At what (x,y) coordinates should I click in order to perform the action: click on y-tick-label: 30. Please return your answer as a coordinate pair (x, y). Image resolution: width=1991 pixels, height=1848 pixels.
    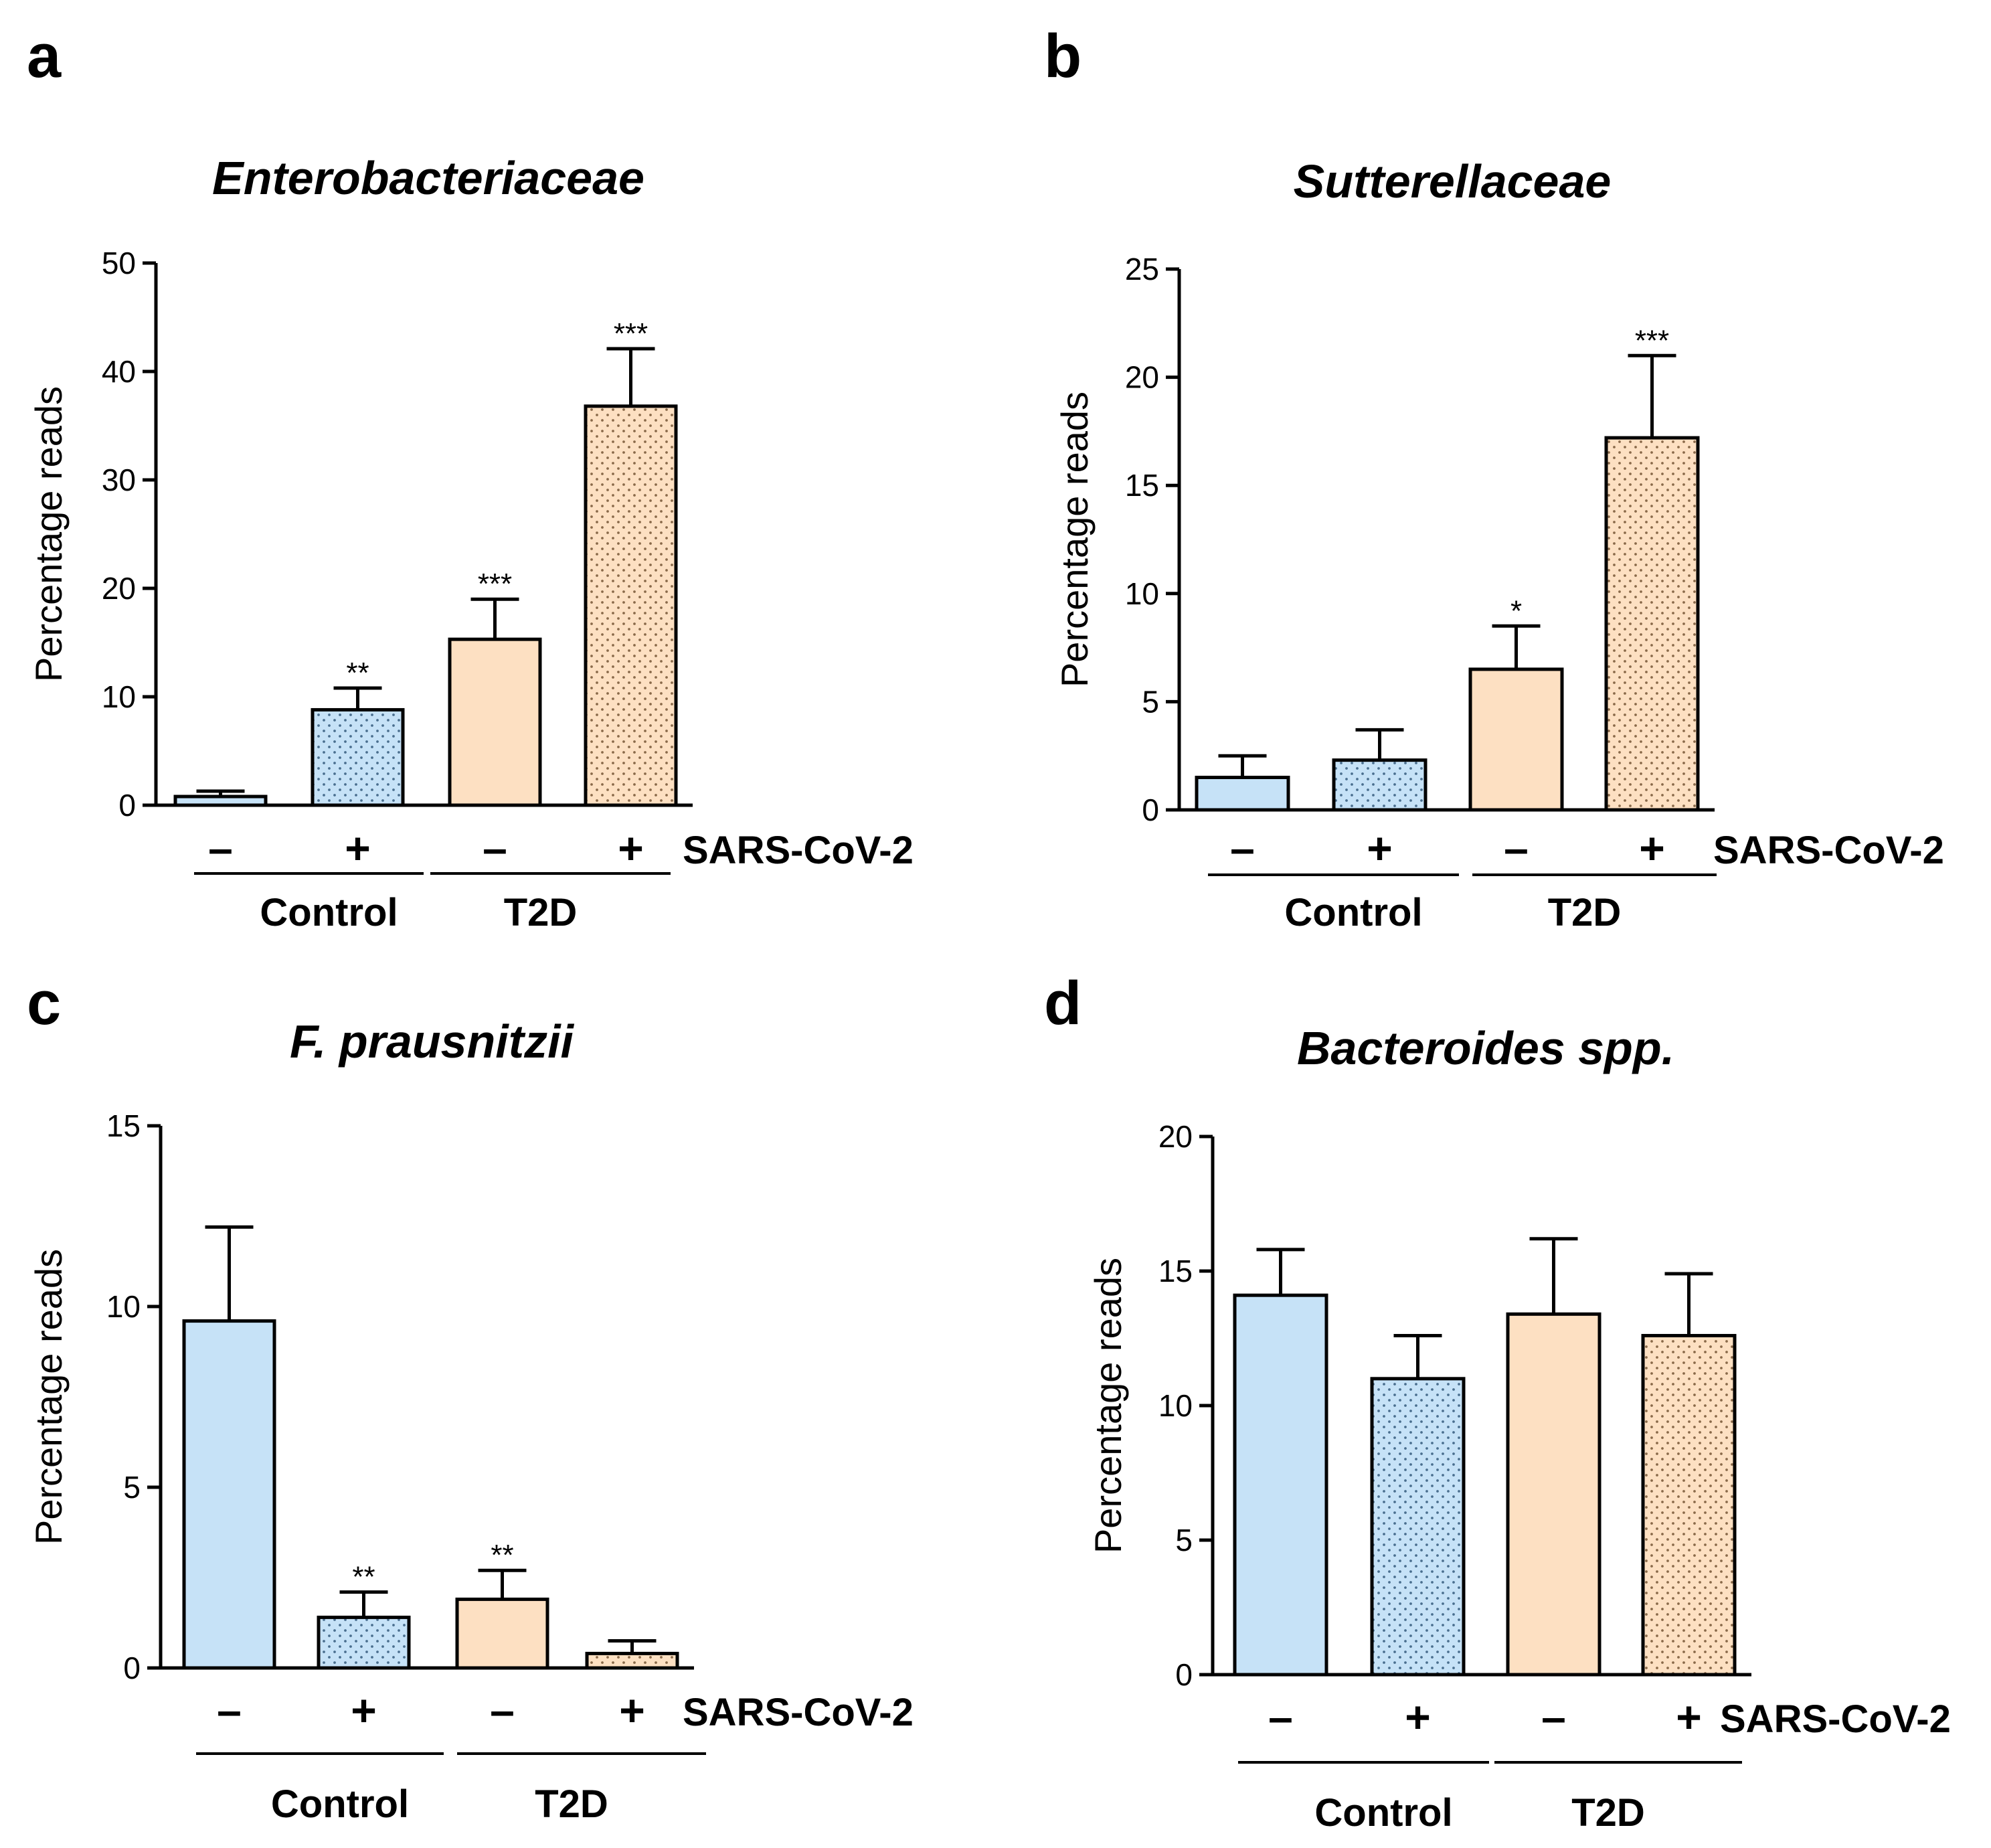
    Looking at the image, I should click on (119, 480).